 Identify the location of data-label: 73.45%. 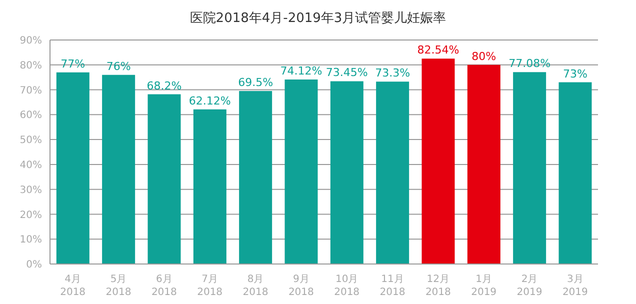
(347, 73).